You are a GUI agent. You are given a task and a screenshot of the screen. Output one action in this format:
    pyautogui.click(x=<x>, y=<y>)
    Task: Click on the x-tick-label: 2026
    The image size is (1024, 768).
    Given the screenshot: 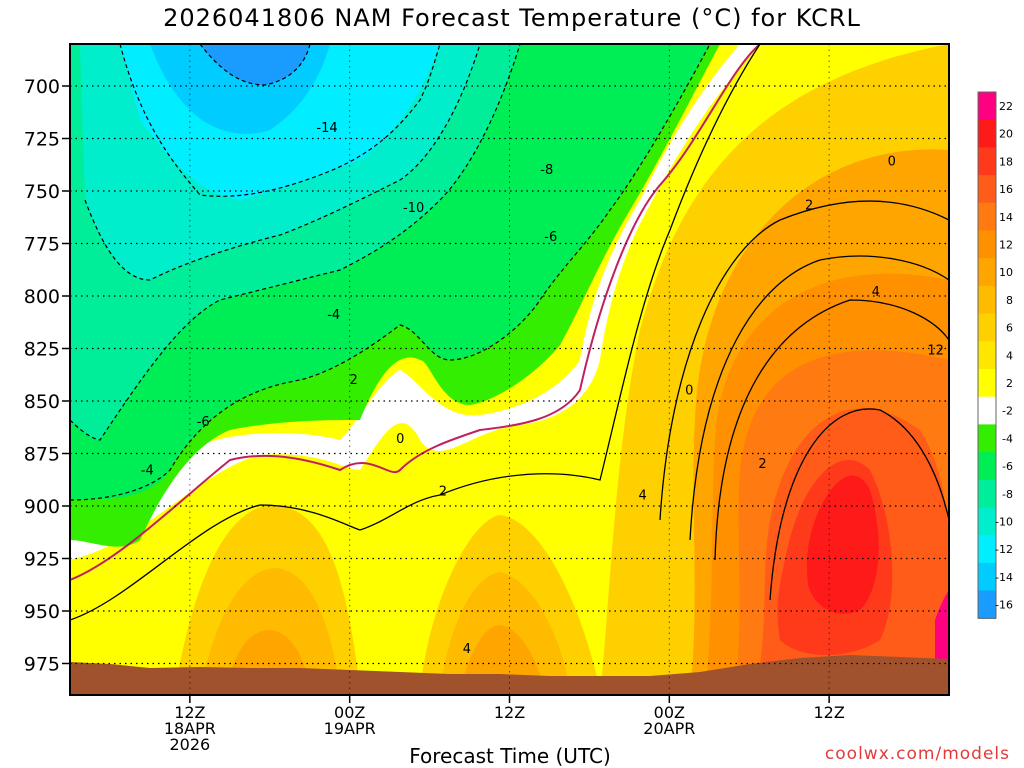 What is the action you would take?
    pyautogui.click(x=190, y=744)
    